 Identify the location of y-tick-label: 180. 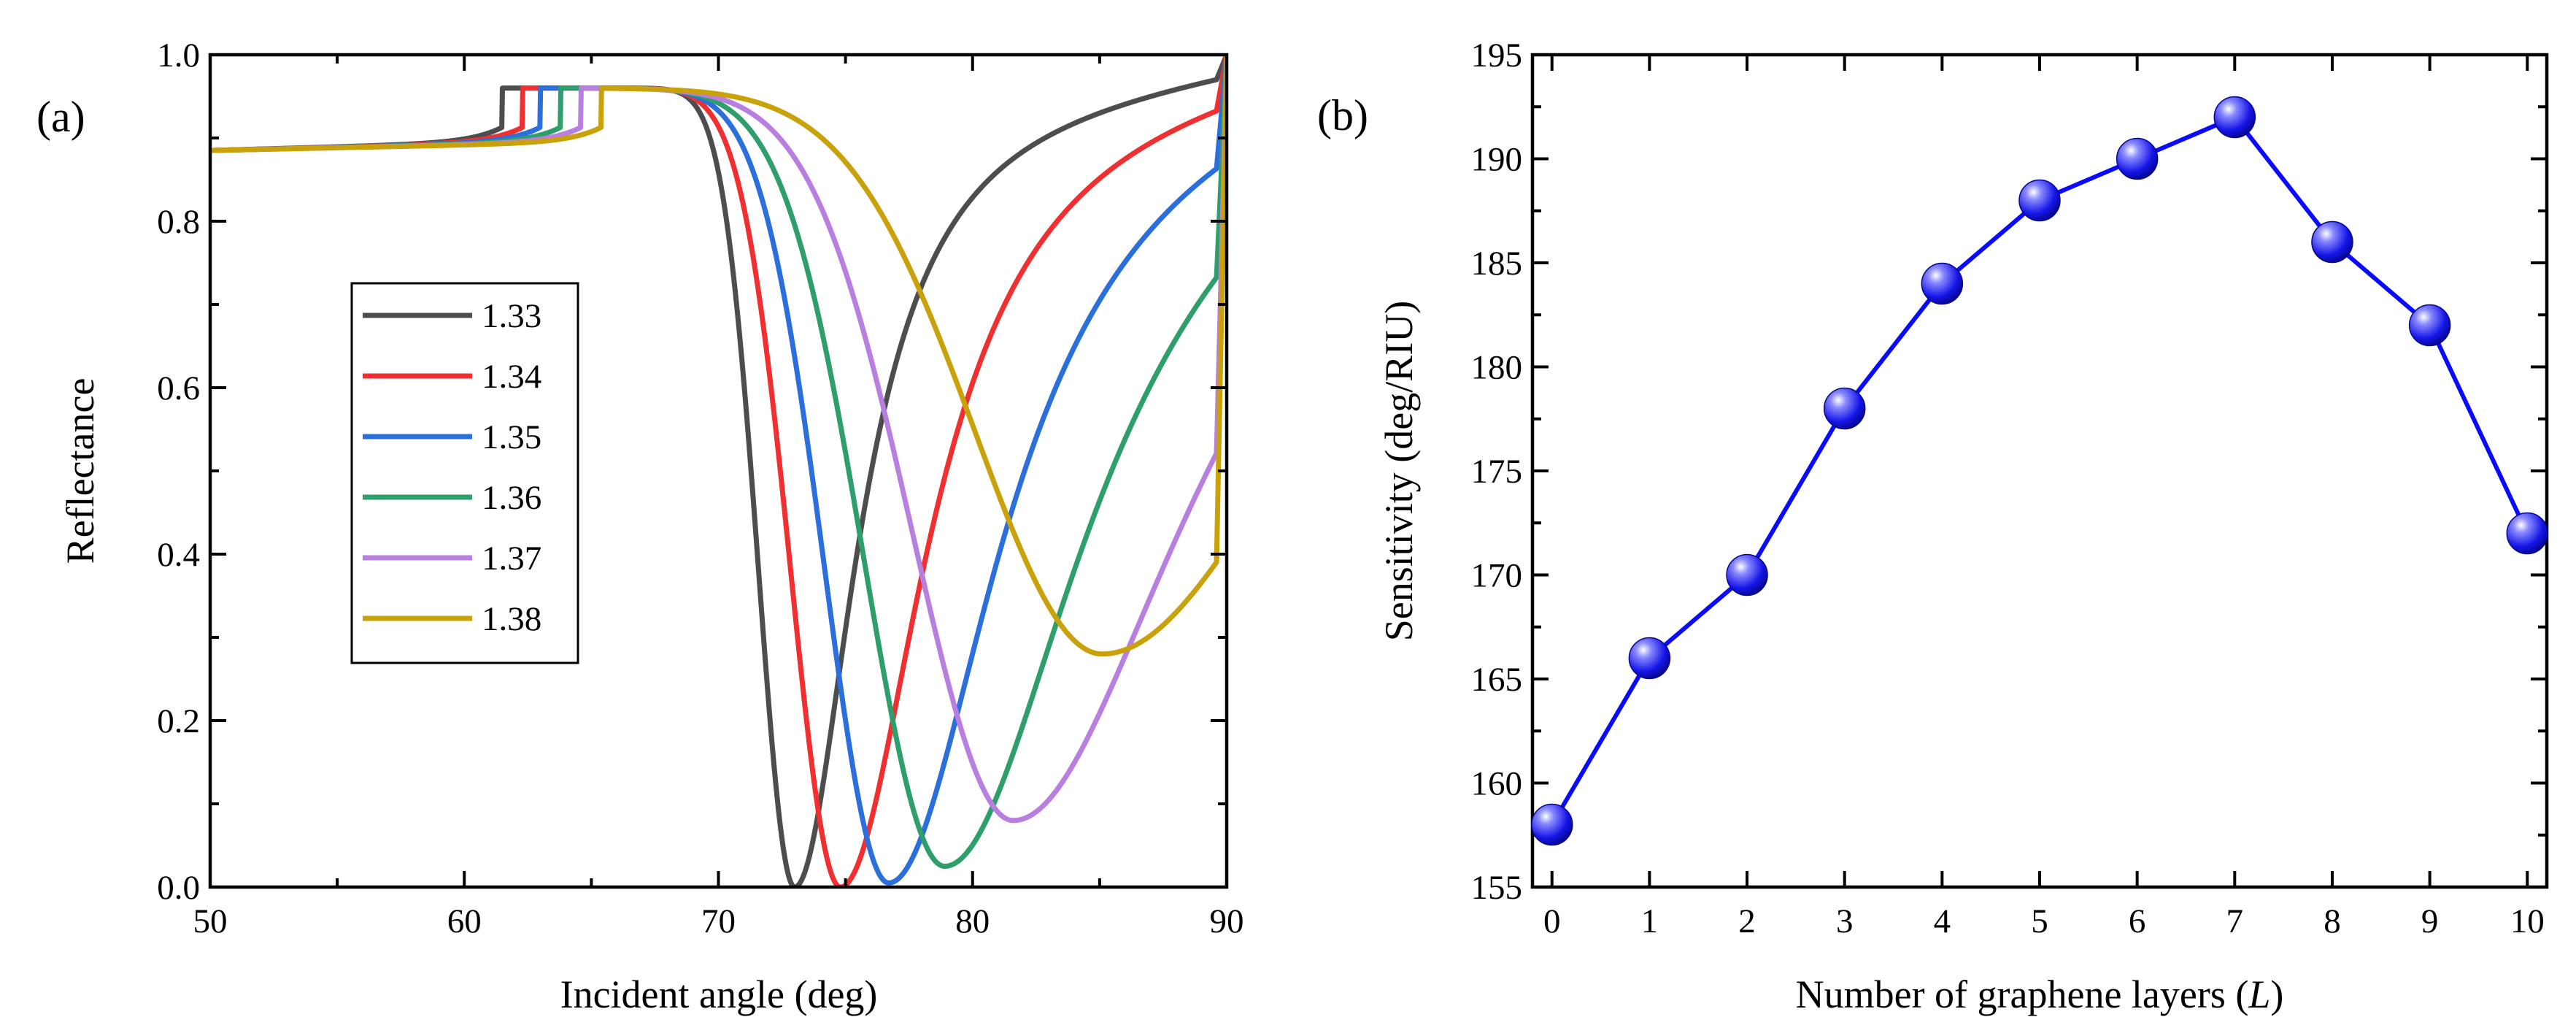
(1497, 368).